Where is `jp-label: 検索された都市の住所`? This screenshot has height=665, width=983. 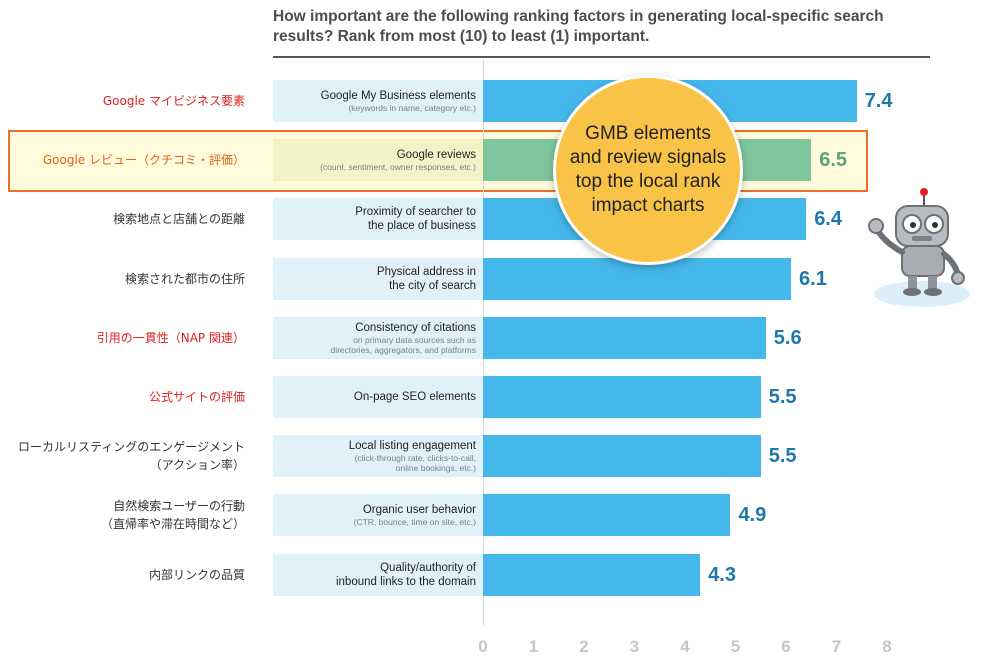 jp-label: 検索された都市の住所 is located at coordinates (184, 279).